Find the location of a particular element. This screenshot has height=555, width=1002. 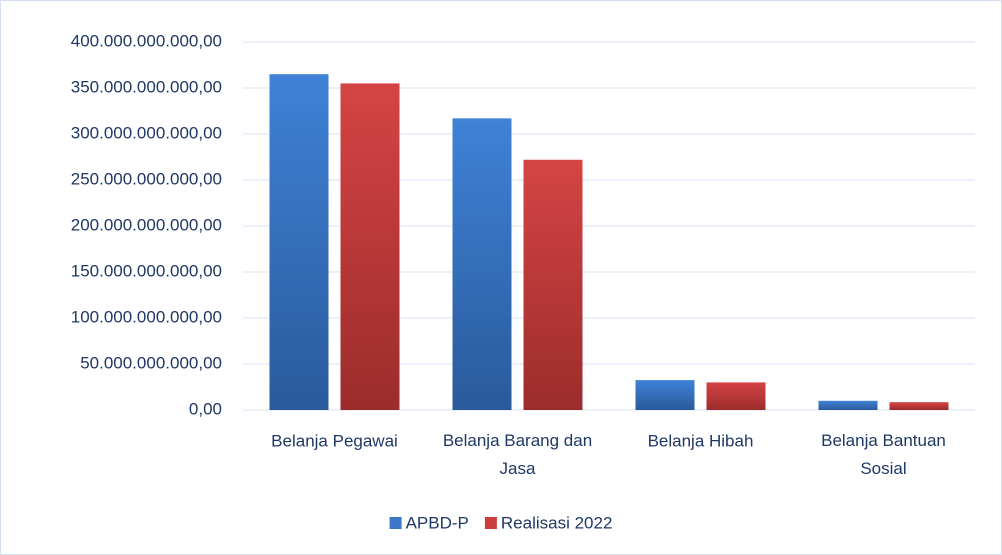

y-tick-label: 350.000.000.000,00 is located at coordinates (146, 86).